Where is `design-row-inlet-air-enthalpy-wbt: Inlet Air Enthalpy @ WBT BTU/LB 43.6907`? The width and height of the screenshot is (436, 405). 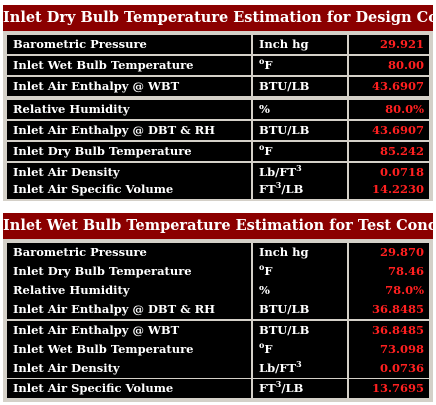 design-row-inlet-air-enthalpy-wbt: Inlet Air Enthalpy @ WBT BTU/LB 43.6907 is located at coordinates (218, 86).